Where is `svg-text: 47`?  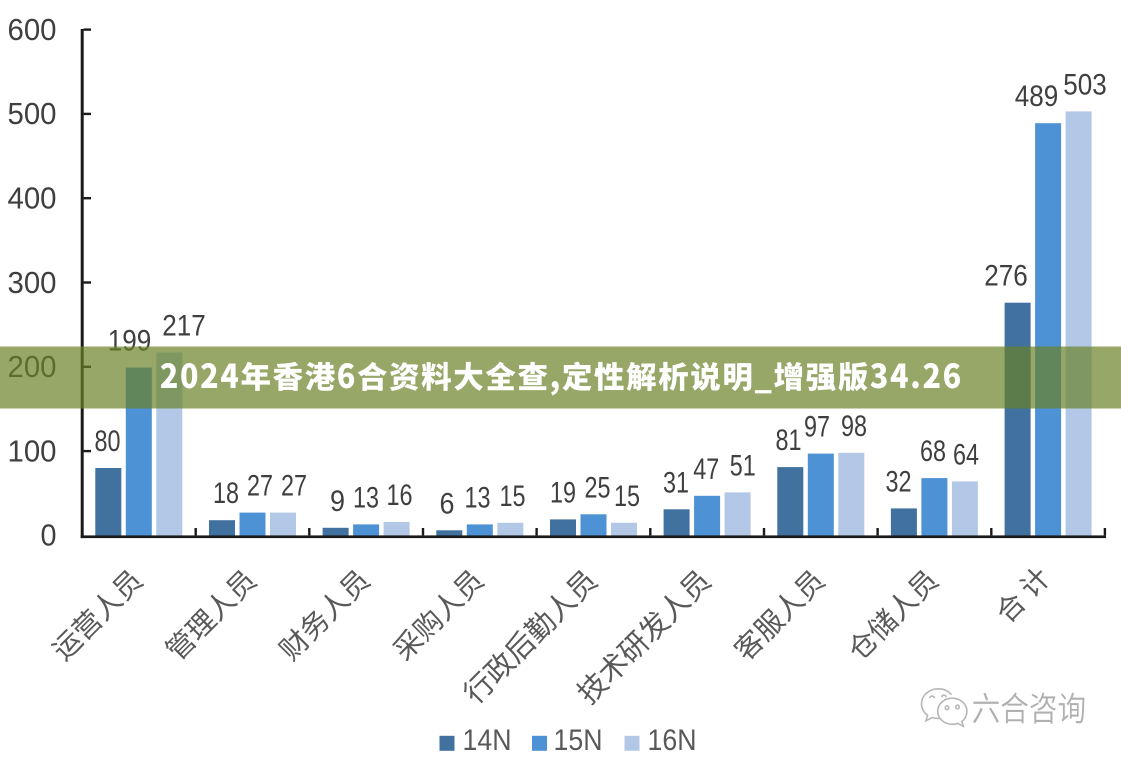 svg-text: 47 is located at coordinates (706, 469).